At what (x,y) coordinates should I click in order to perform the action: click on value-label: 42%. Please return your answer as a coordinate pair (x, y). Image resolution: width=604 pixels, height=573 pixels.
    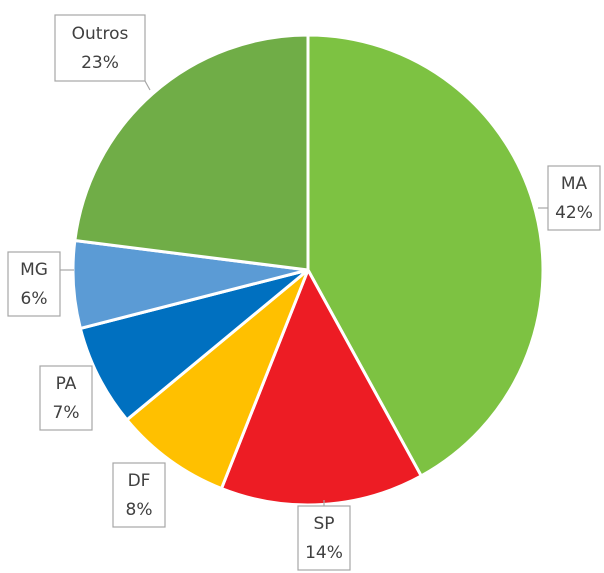
    Looking at the image, I should click on (574, 213).